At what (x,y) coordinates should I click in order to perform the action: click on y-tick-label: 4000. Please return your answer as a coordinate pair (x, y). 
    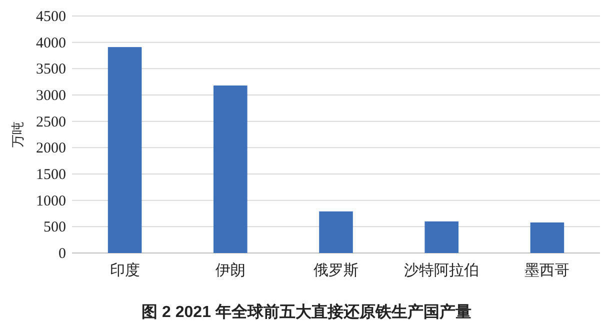
    Looking at the image, I should click on (51, 43).